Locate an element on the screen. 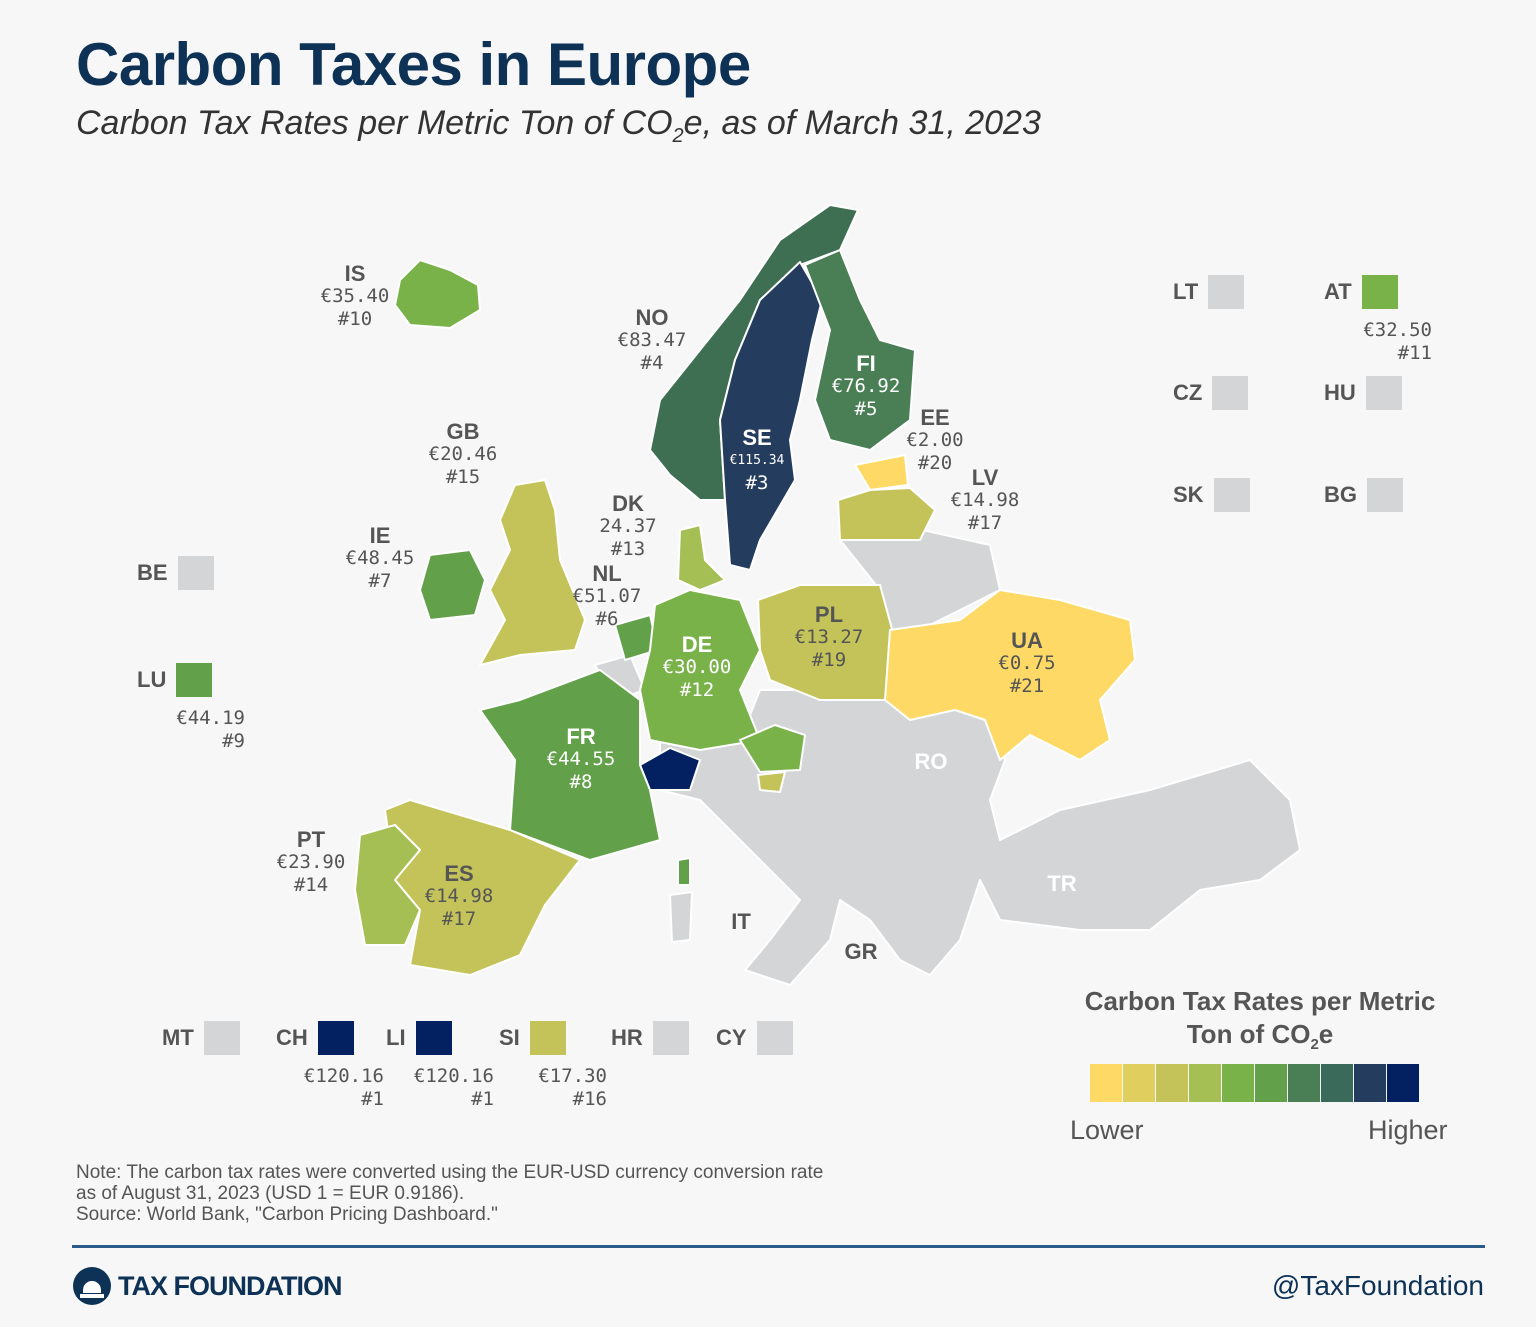  country-dk is located at coordinates (701, 557).